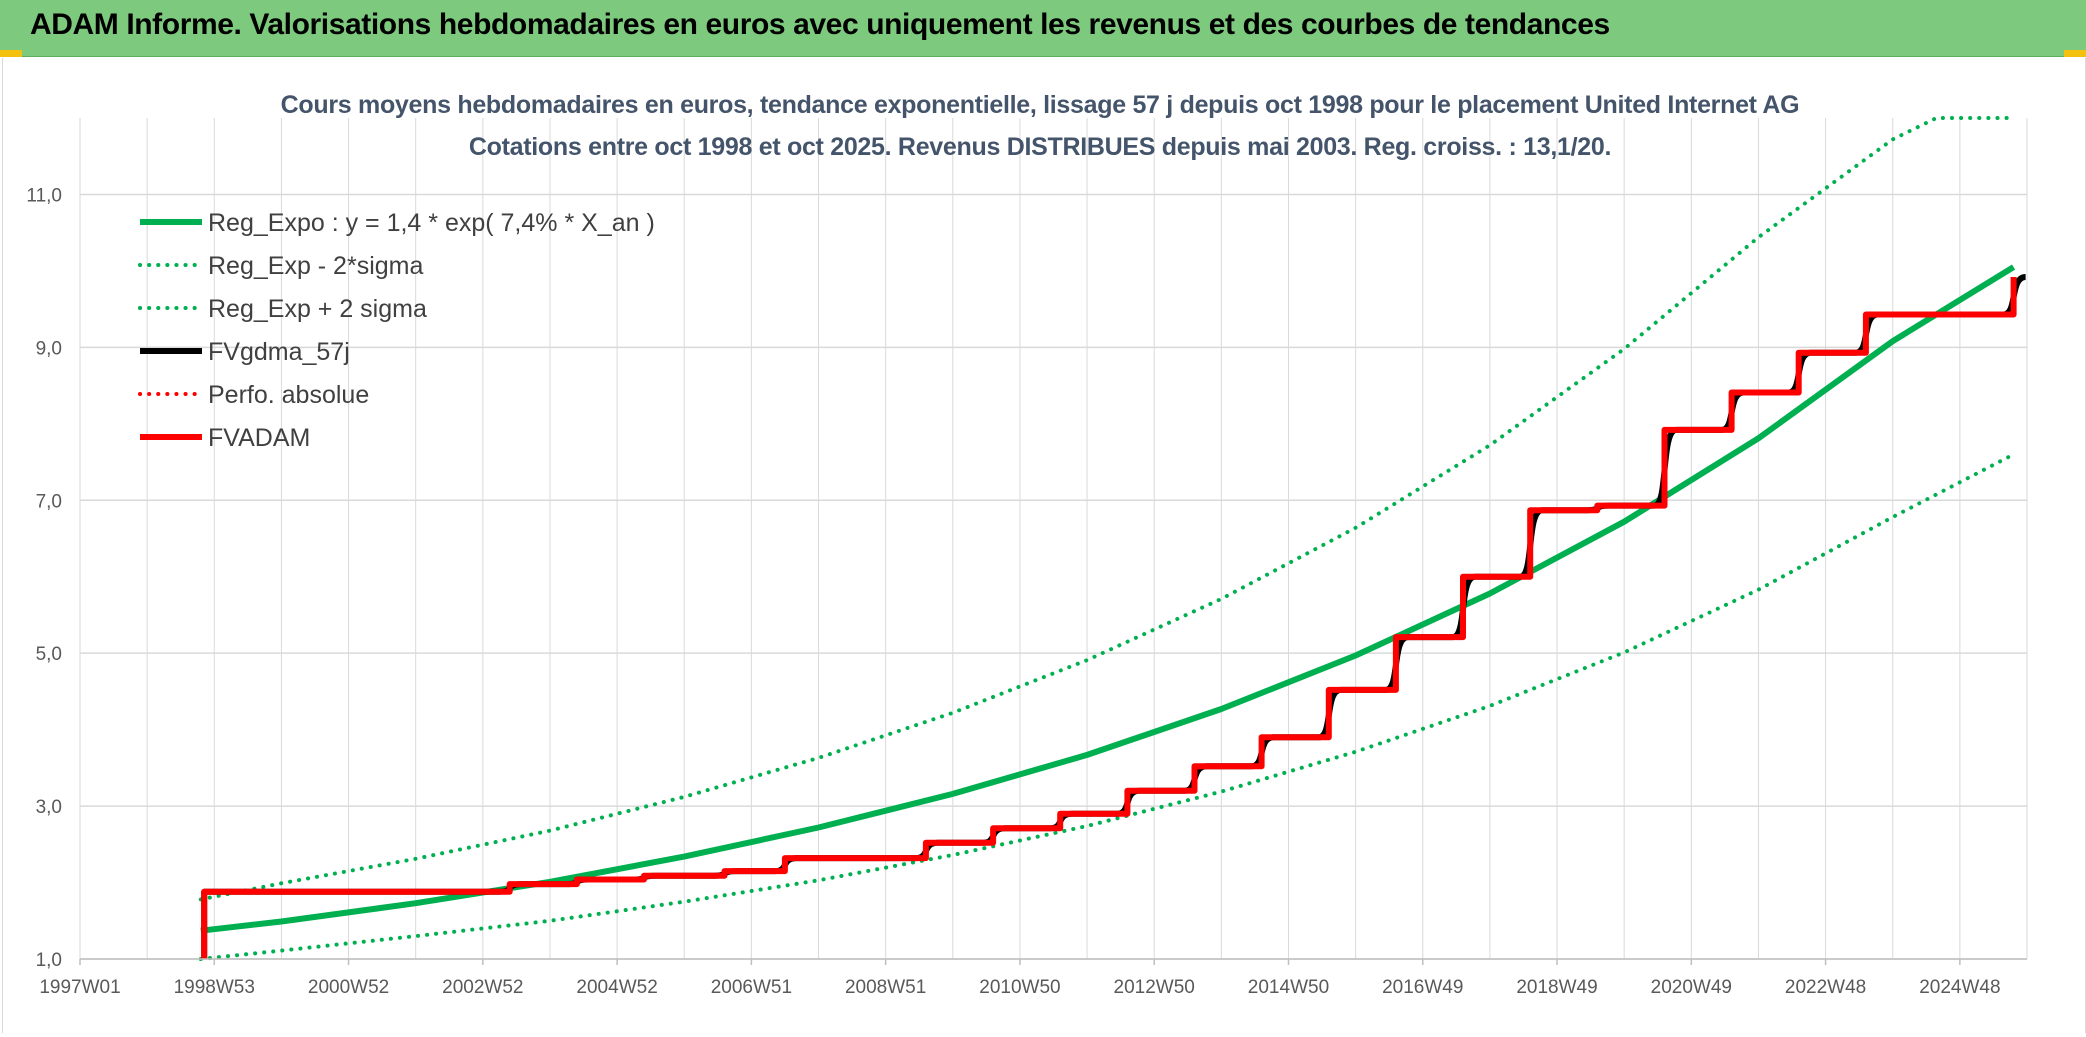  What do you see at coordinates (288, 395) in the screenshot?
I see `legend-label: Perfo. absolue` at bounding box center [288, 395].